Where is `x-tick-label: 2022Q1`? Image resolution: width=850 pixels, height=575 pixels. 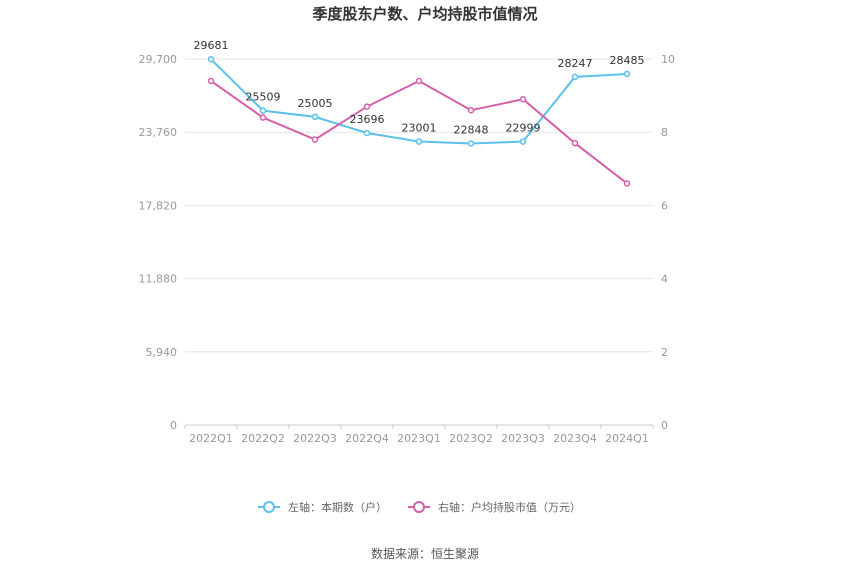
x-tick-label: 2022Q1 is located at coordinates (211, 438).